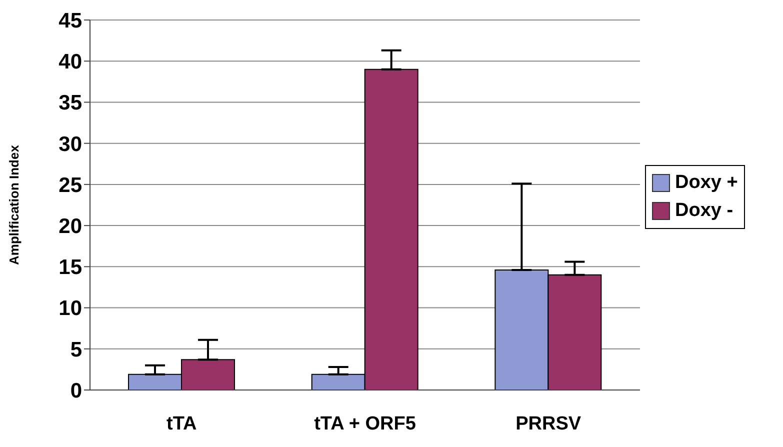  Describe the element at coordinates (70, 226) in the screenshot. I see `y-tick-label: 20` at that location.